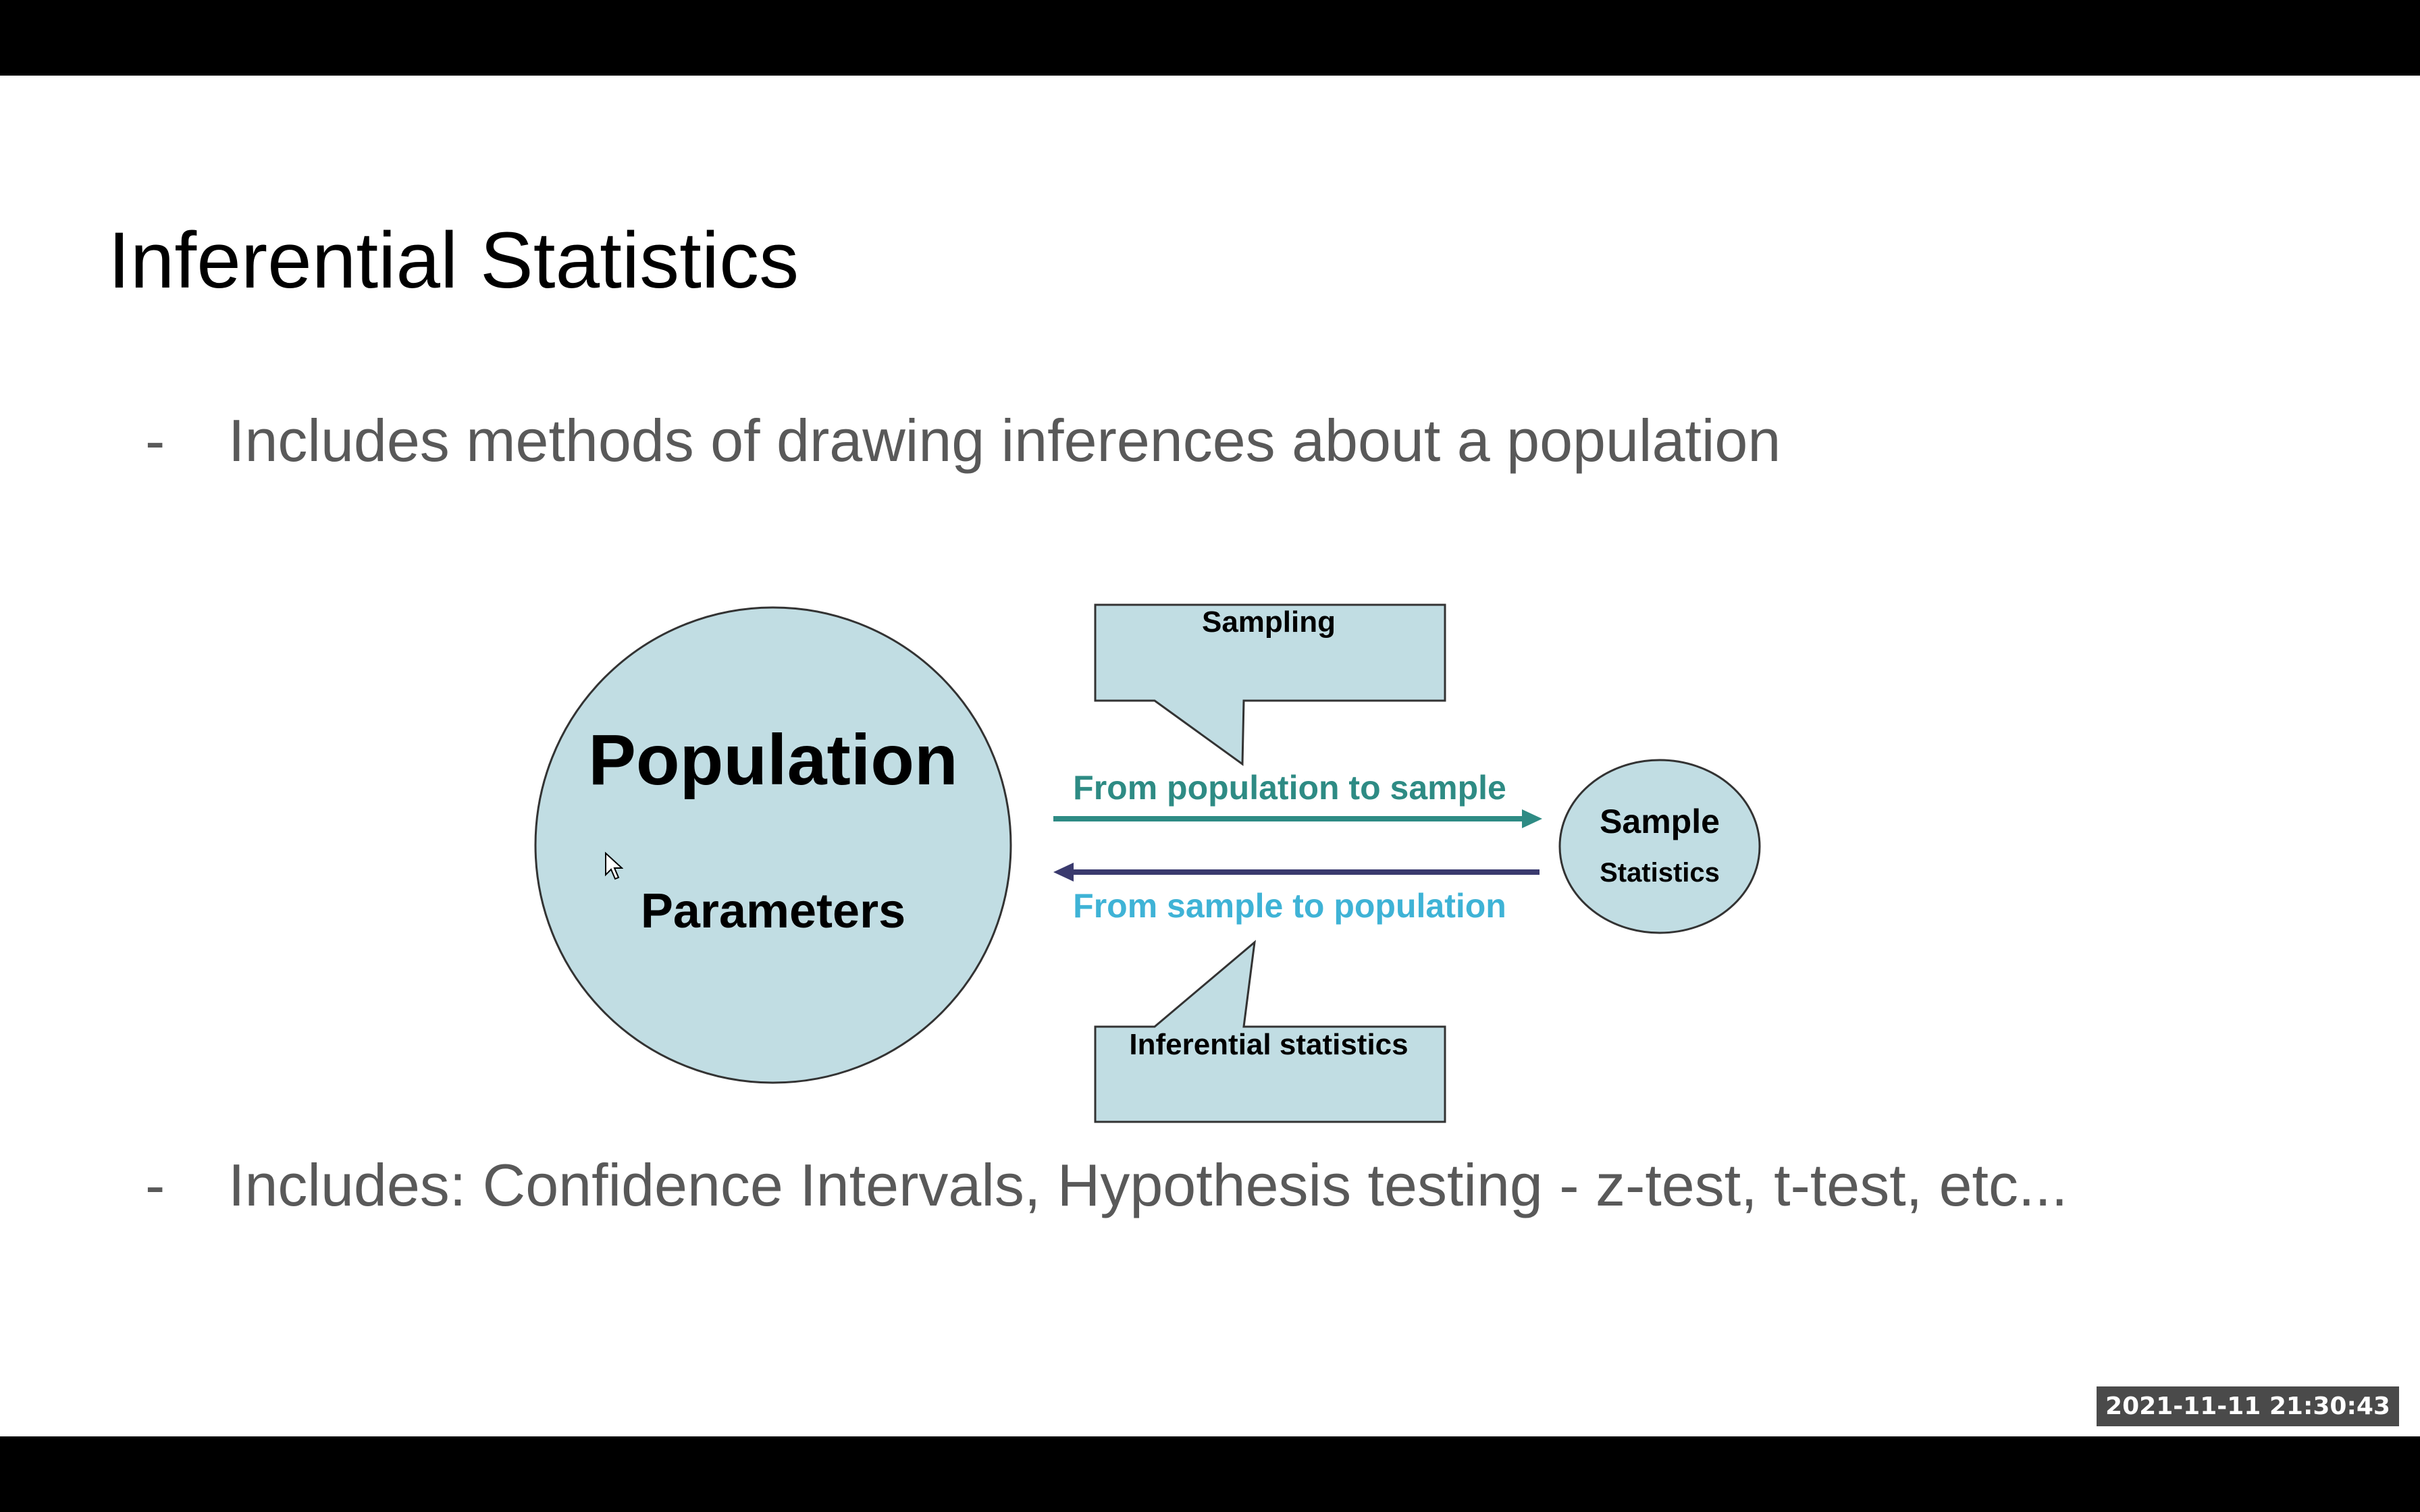  What do you see at coordinates (773, 845) in the screenshot?
I see `population-circle` at bounding box center [773, 845].